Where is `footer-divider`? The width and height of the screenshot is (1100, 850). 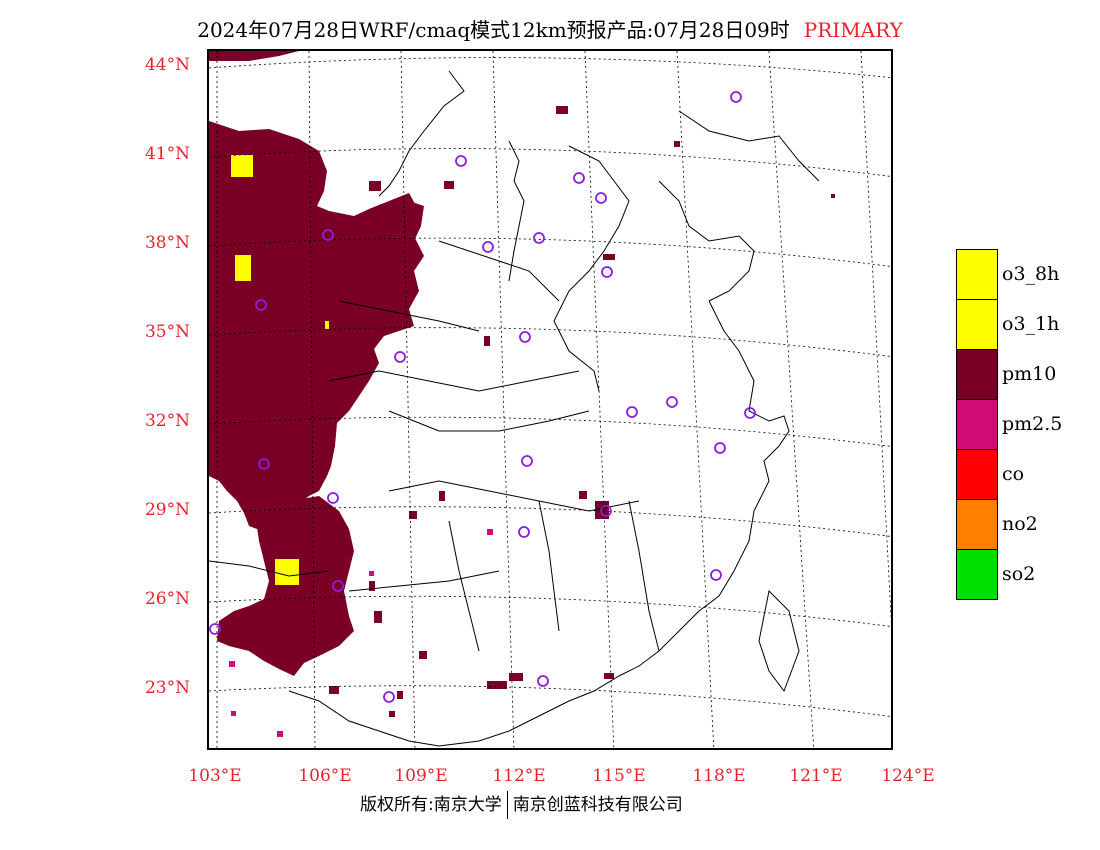 footer-divider is located at coordinates (507, 805).